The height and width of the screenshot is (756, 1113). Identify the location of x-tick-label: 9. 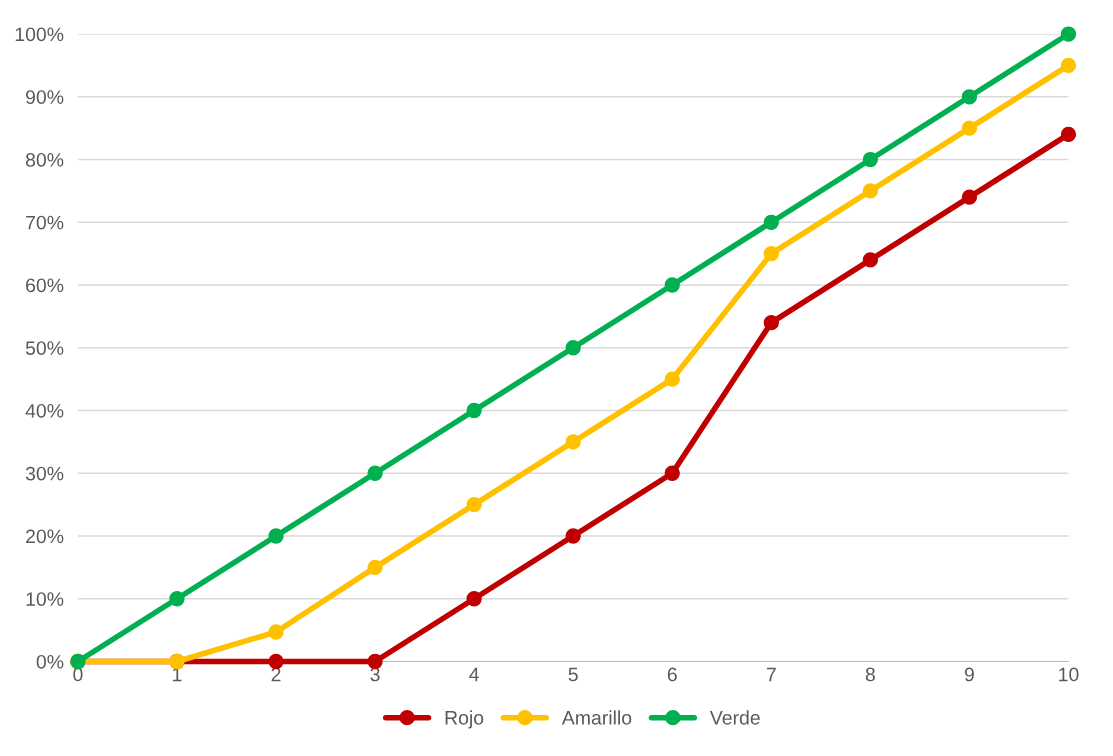
(969, 674).